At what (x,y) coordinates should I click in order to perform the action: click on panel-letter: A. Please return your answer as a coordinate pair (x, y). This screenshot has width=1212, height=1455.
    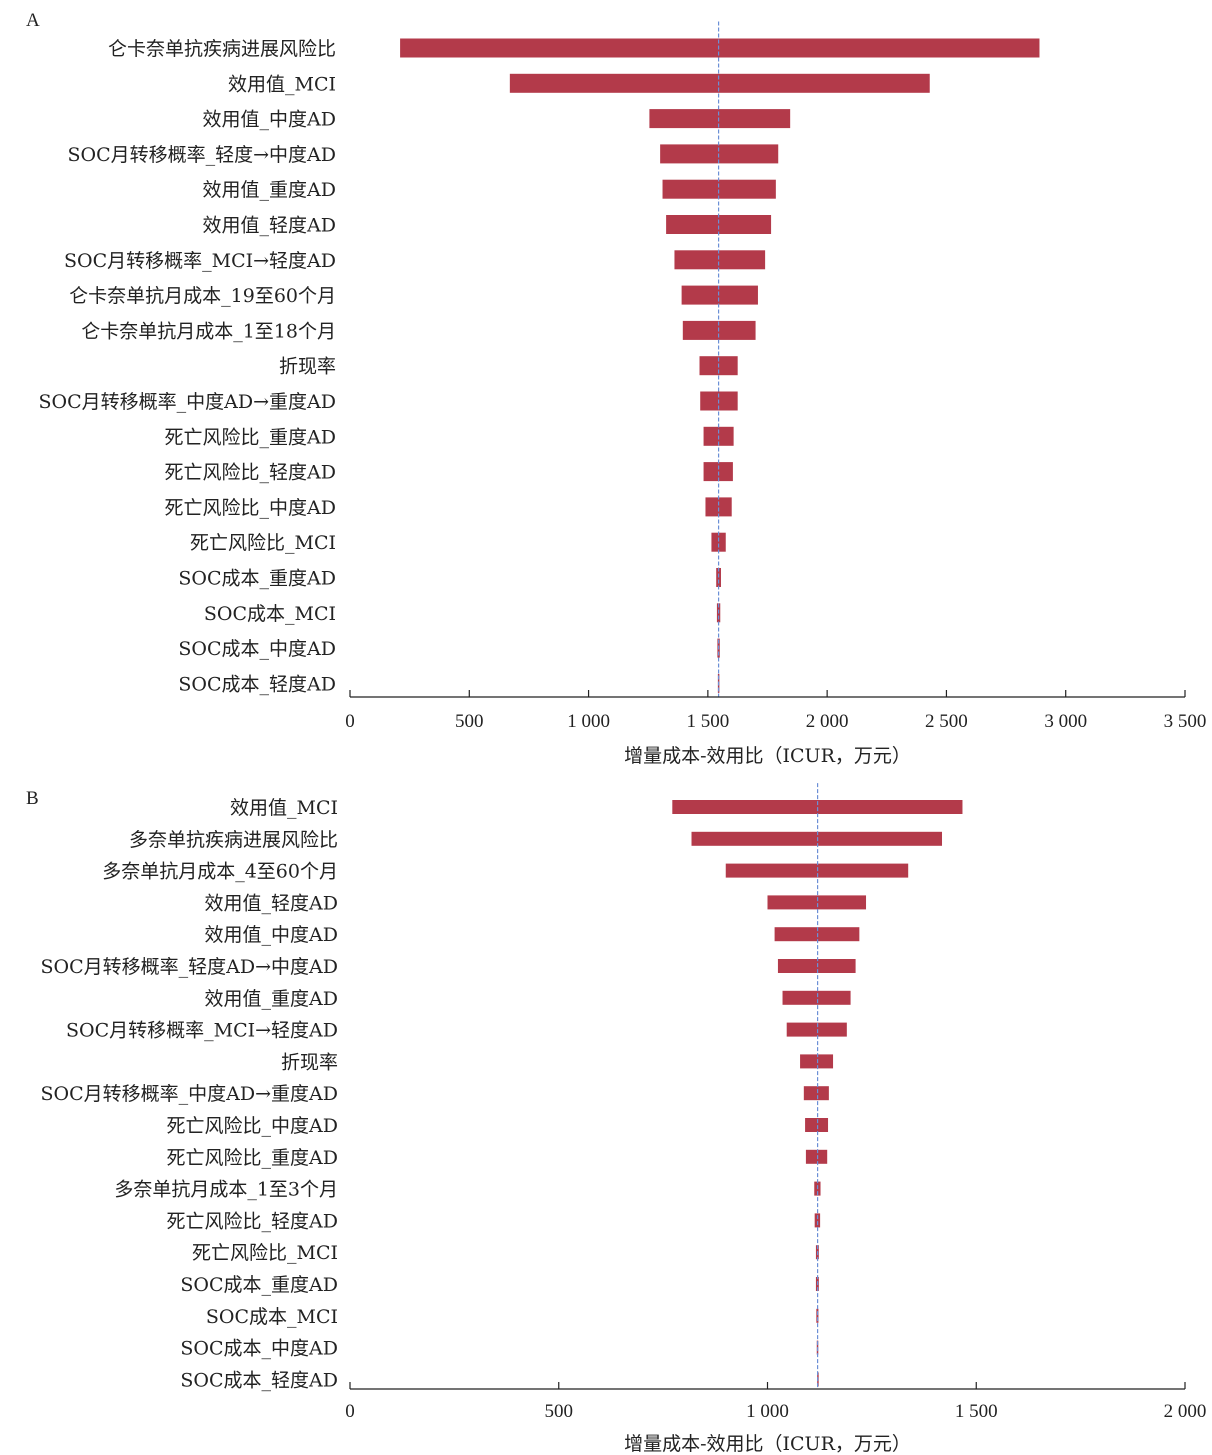
    Looking at the image, I should click on (33, 20).